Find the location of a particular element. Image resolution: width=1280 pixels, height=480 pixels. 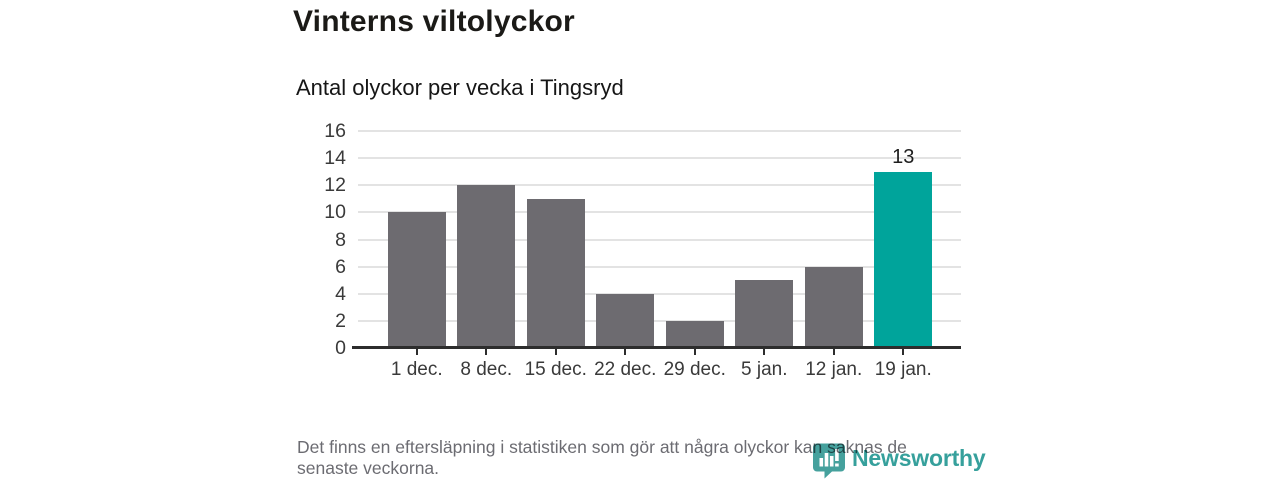

y-axis-tick-label: 8 is located at coordinates (340, 239).